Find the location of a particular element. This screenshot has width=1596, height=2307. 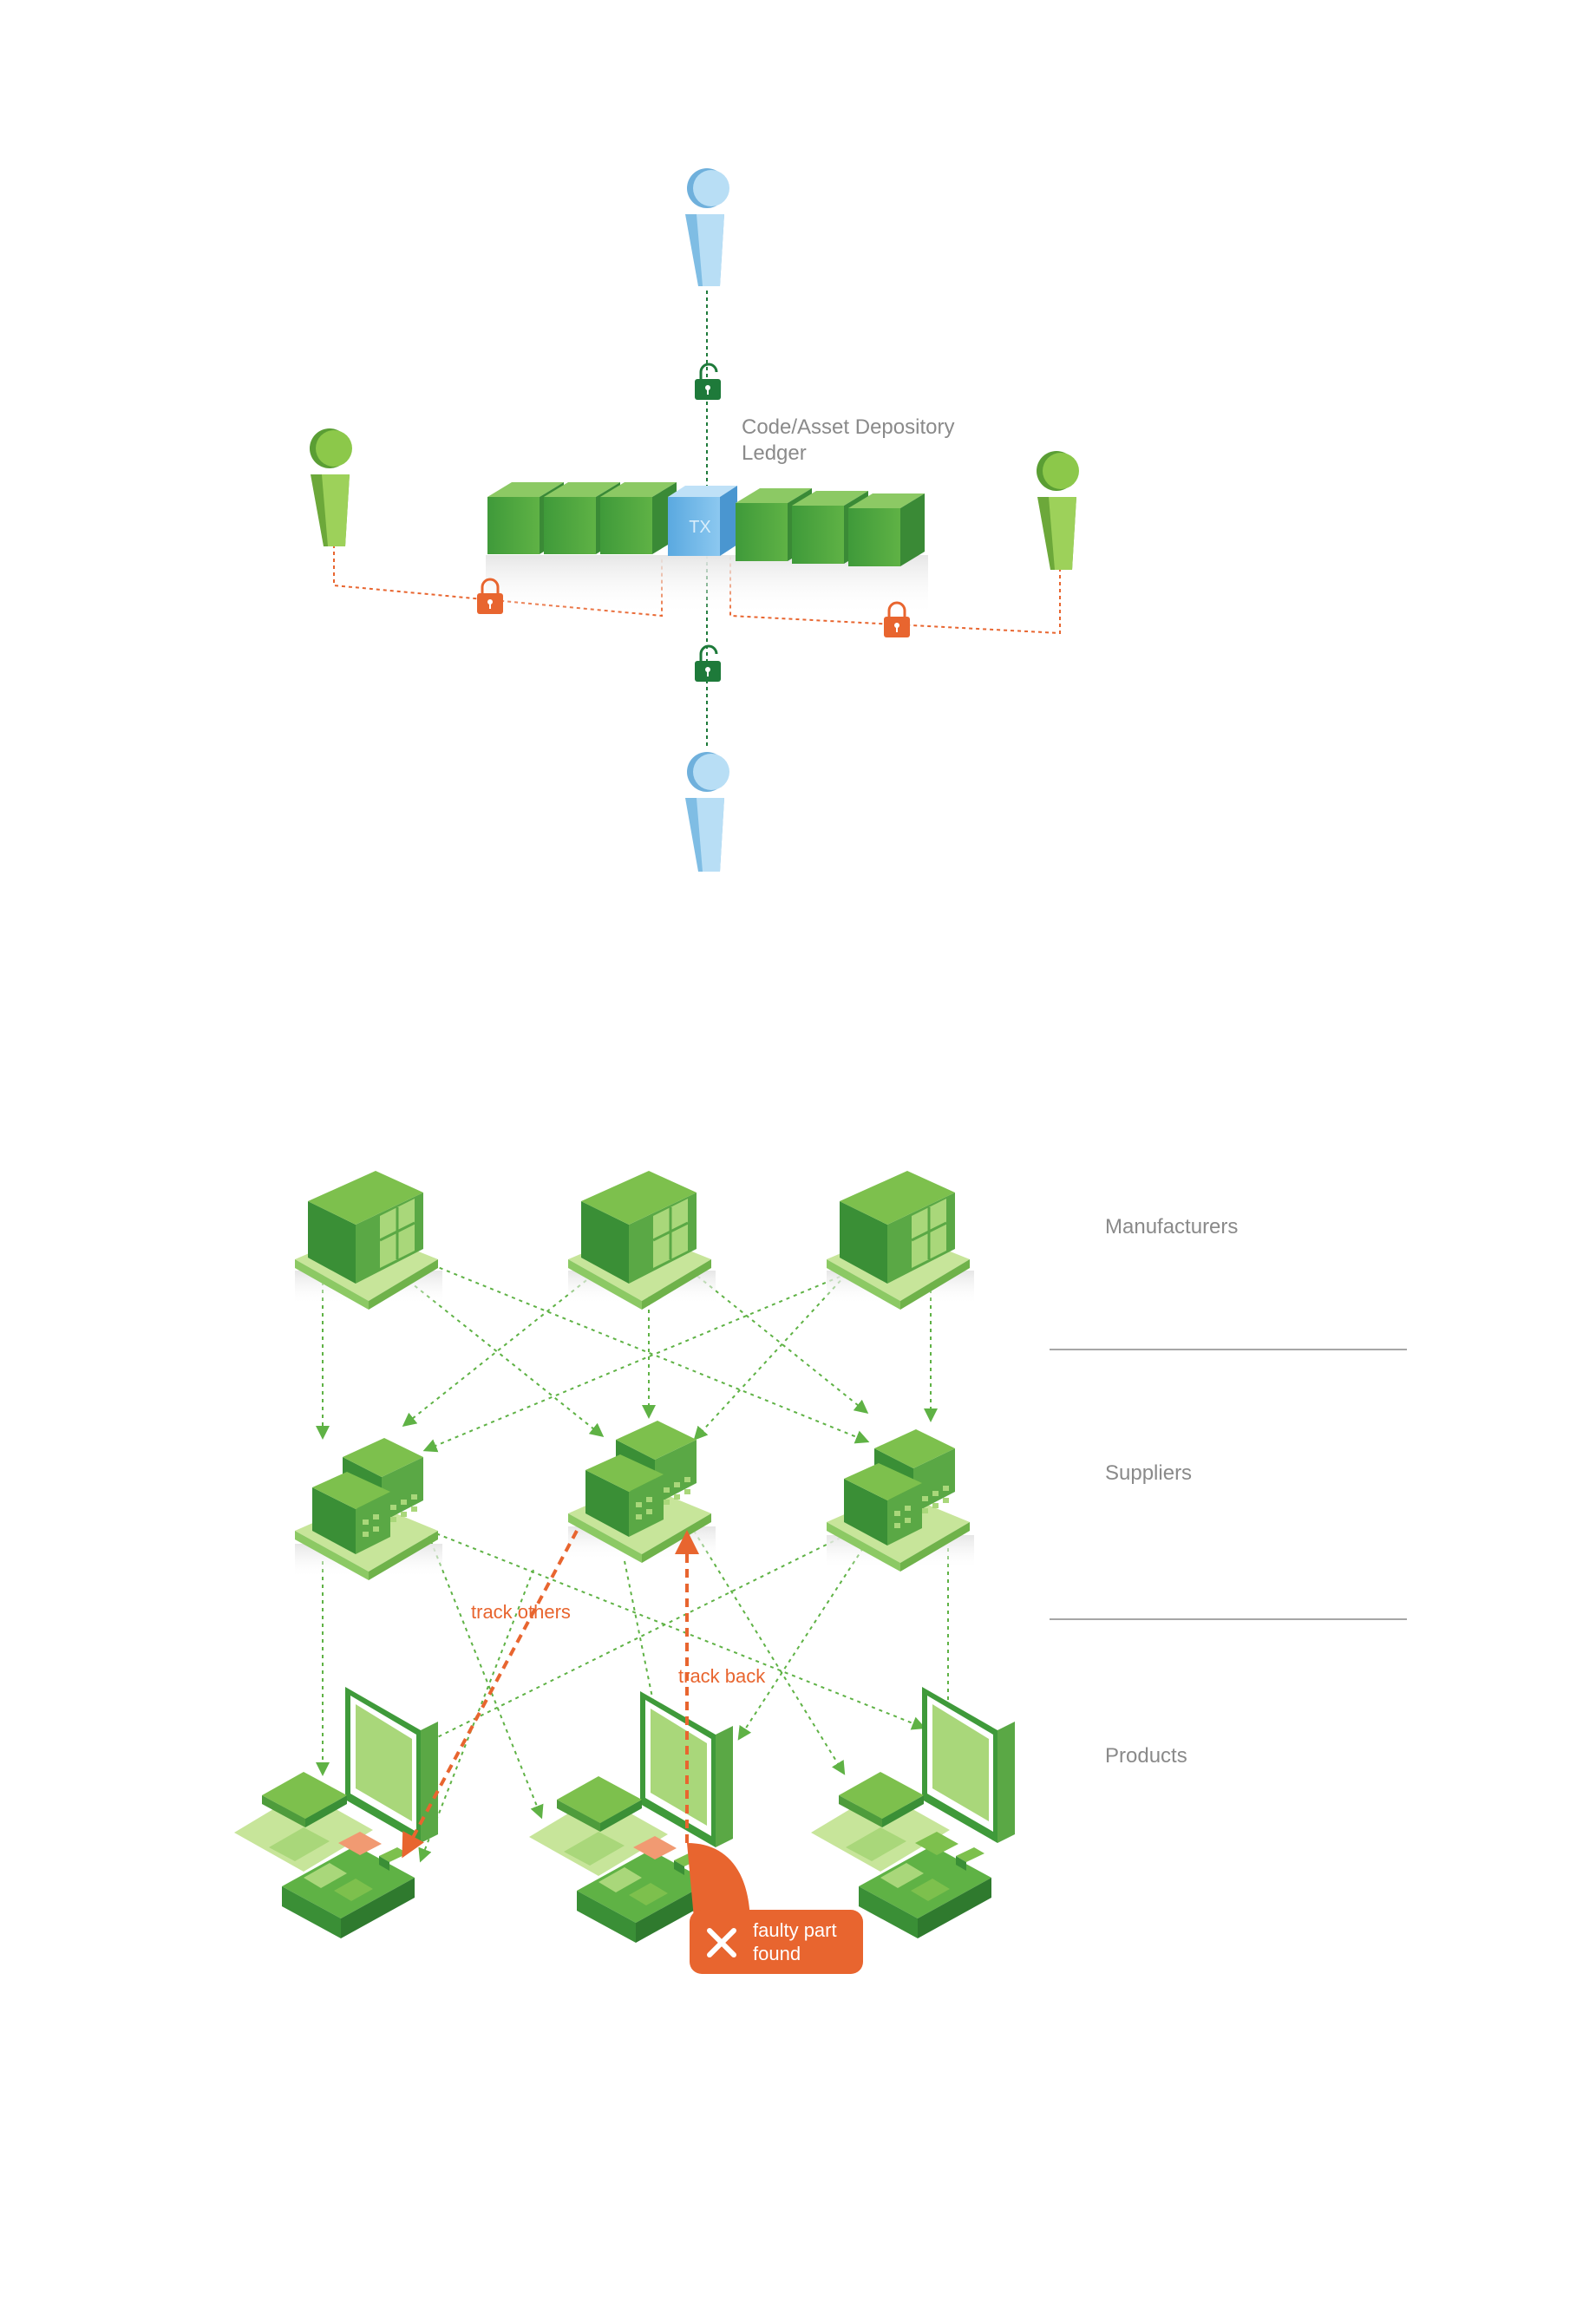

ledger-blocks-left is located at coordinates (582, 518).